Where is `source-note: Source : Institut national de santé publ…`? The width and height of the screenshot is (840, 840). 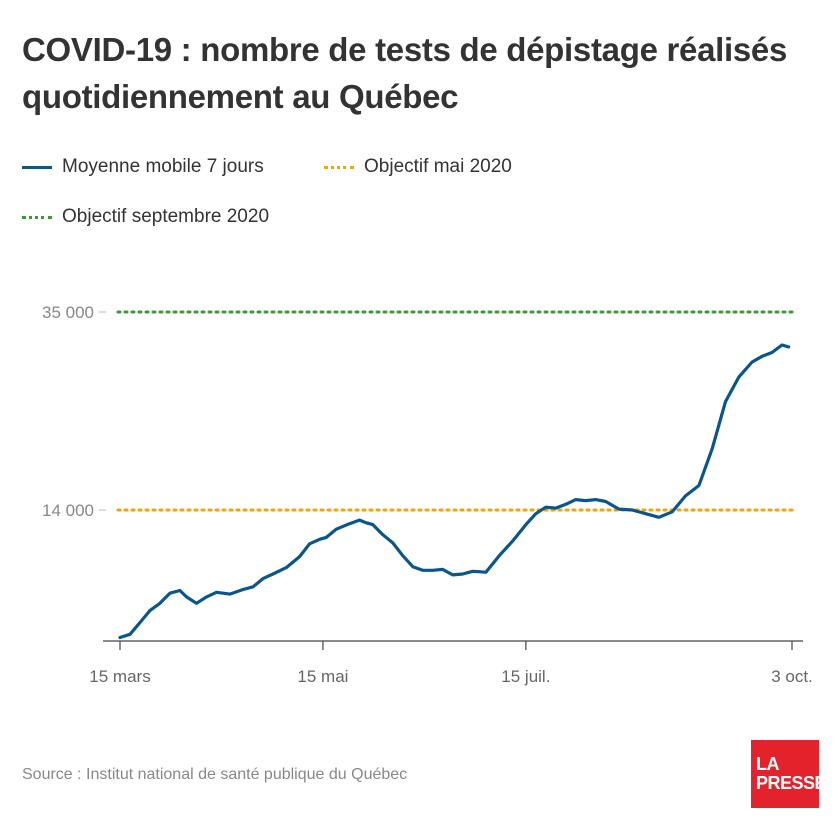 source-note: Source : Institut national de santé publ… is located at coordinates (215, 774).